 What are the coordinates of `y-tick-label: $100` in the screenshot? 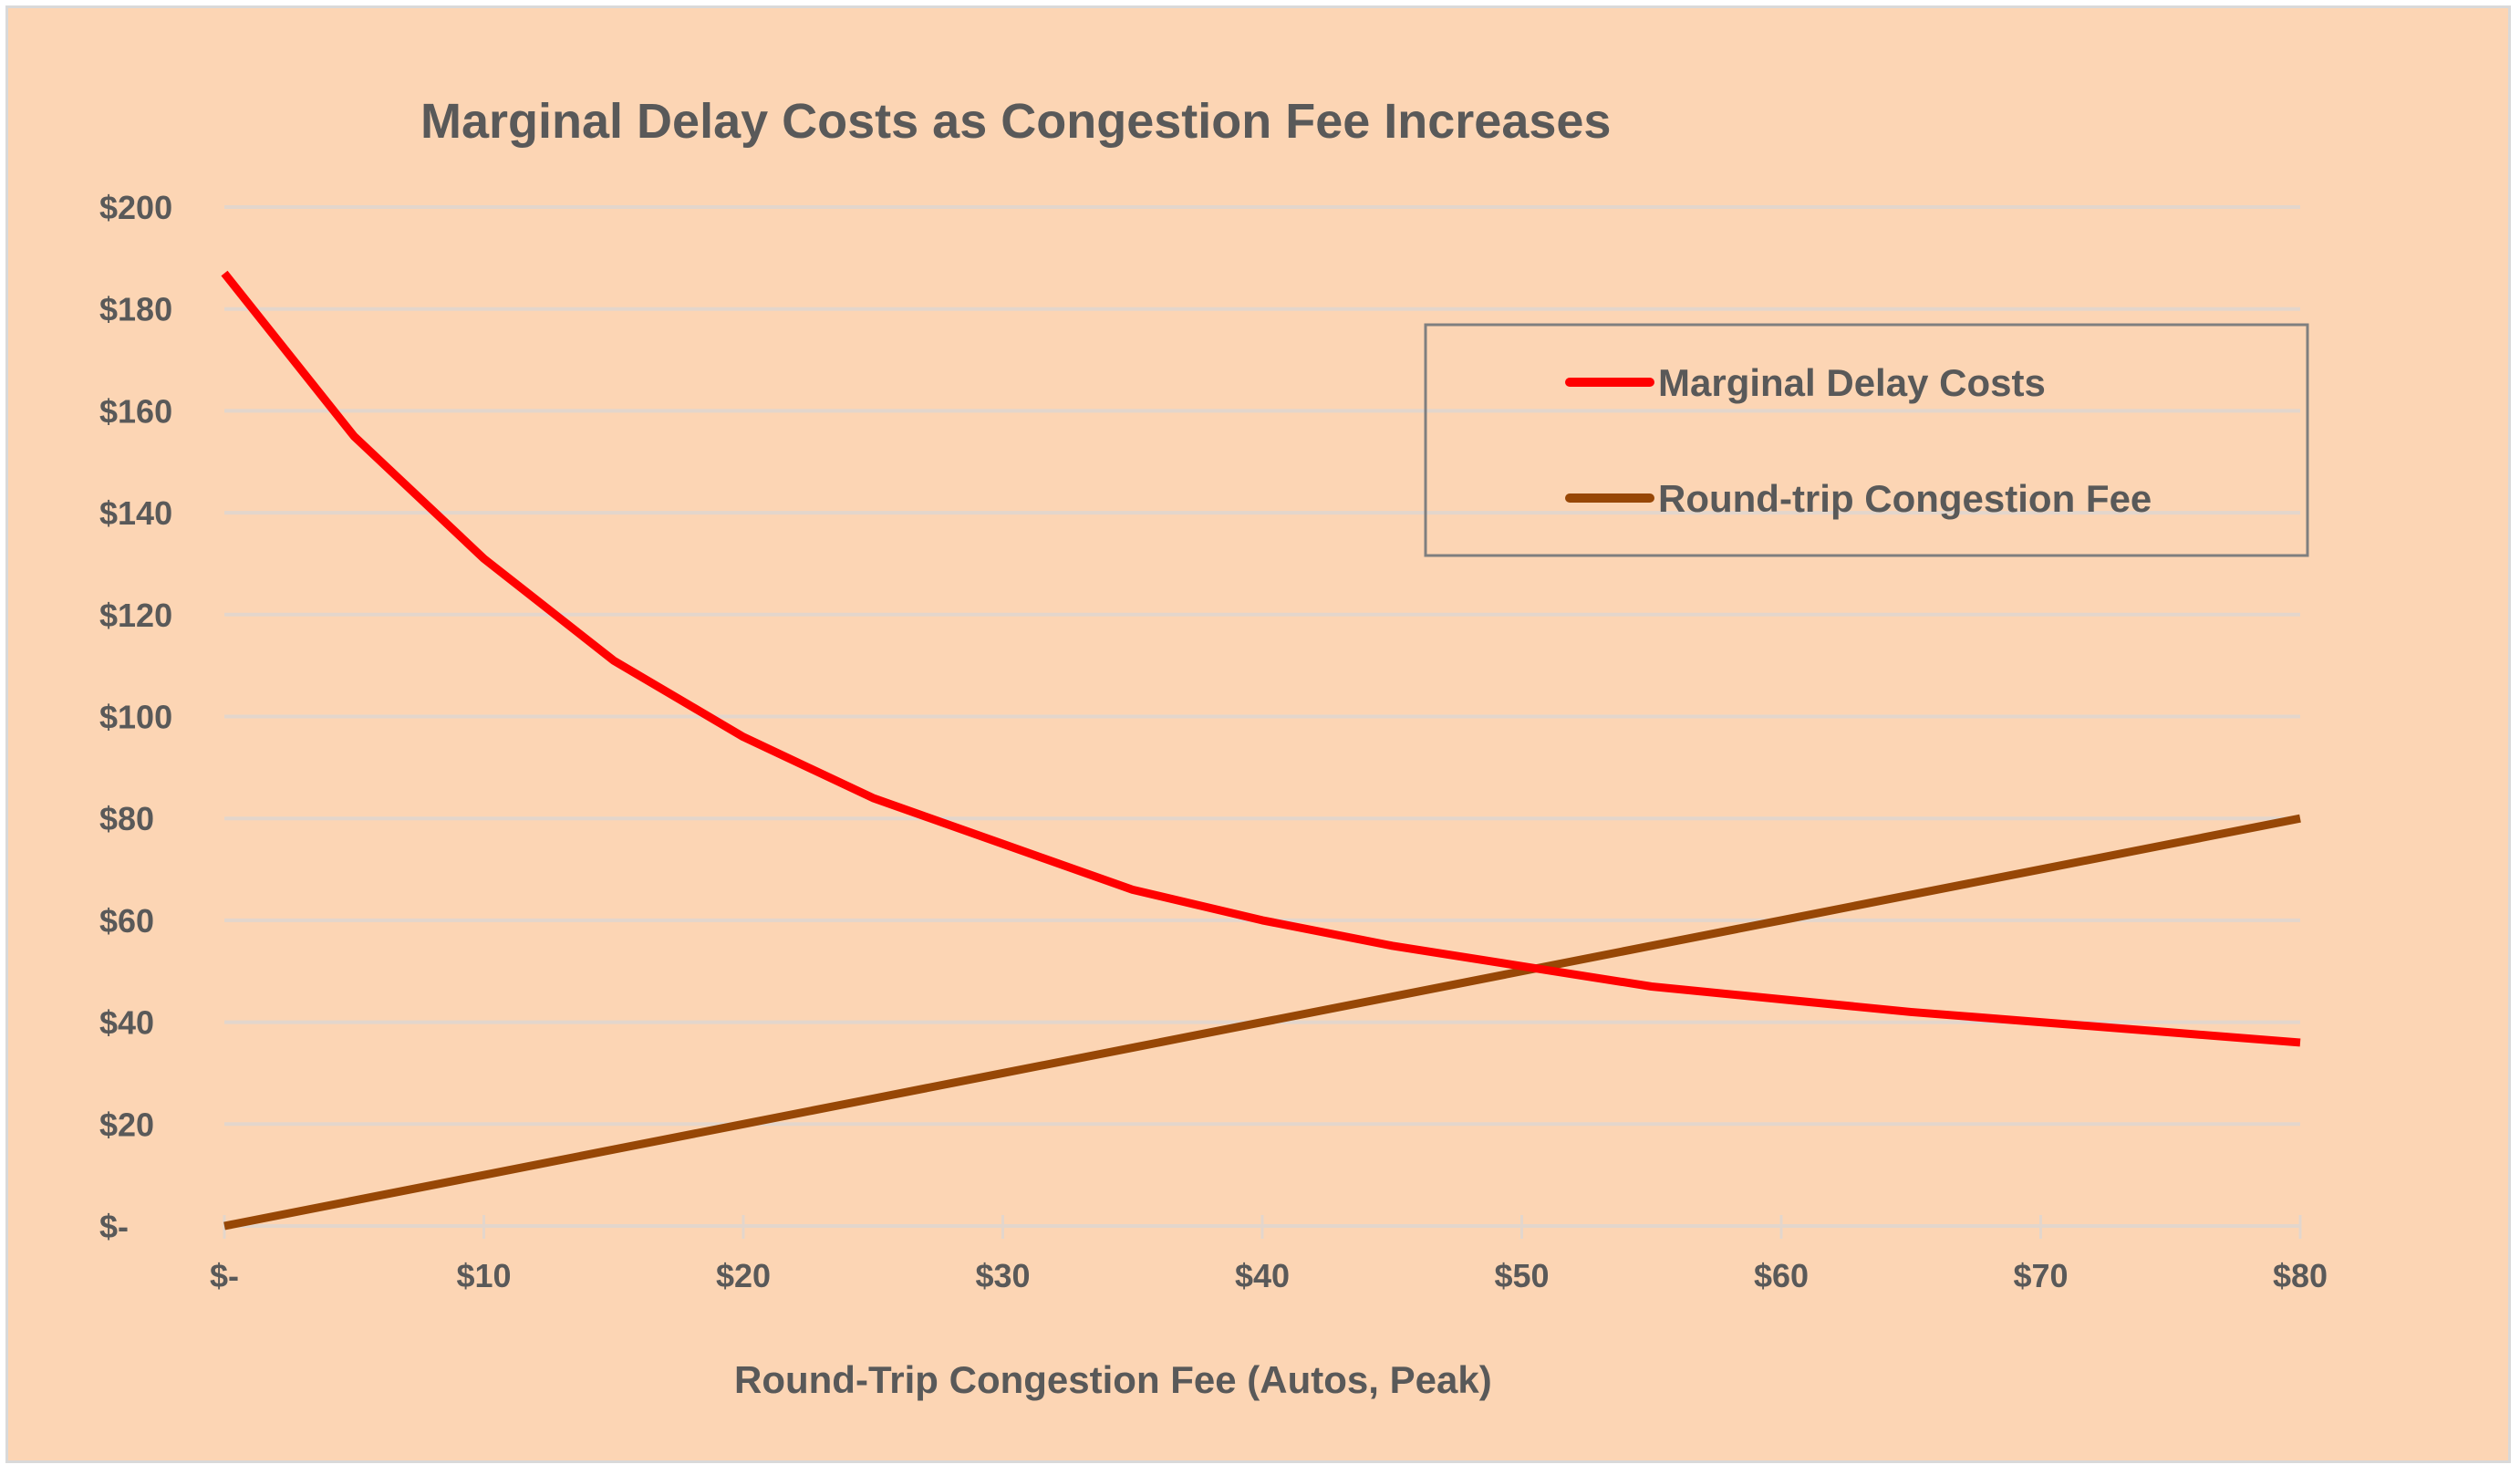 It's located at (135, 718).